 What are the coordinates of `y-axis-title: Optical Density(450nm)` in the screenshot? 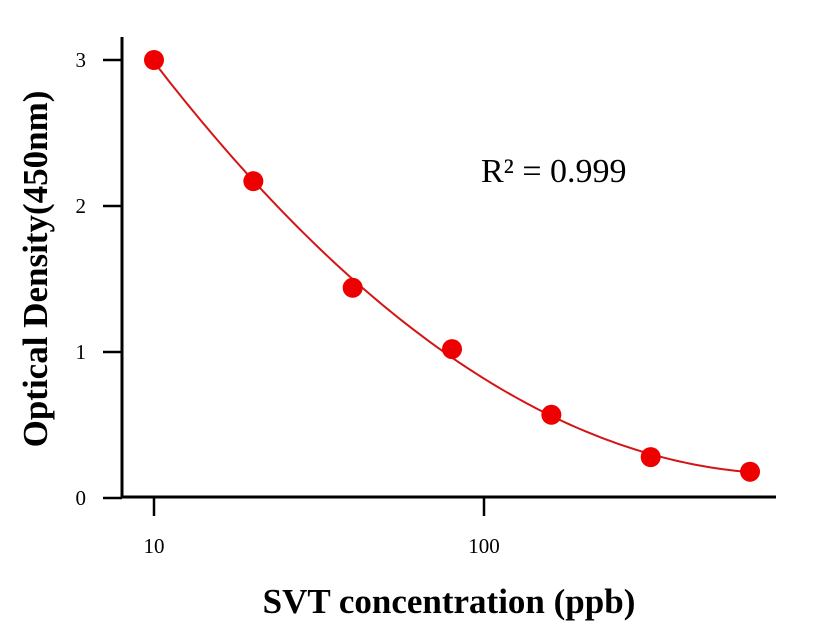 It's located at (35, 269).